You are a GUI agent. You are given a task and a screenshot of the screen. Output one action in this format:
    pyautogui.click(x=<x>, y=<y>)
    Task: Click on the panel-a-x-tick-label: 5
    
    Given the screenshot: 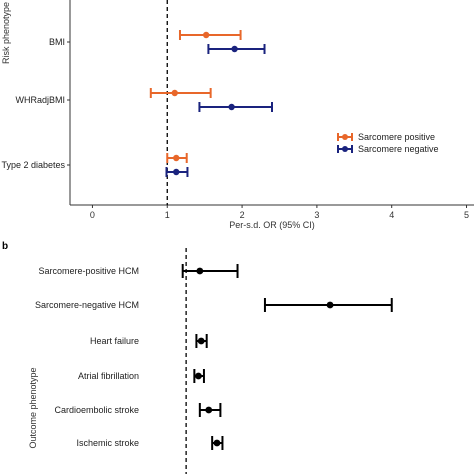 What is the action you would take?
    pyautogui.click(x=466, y=215)
    